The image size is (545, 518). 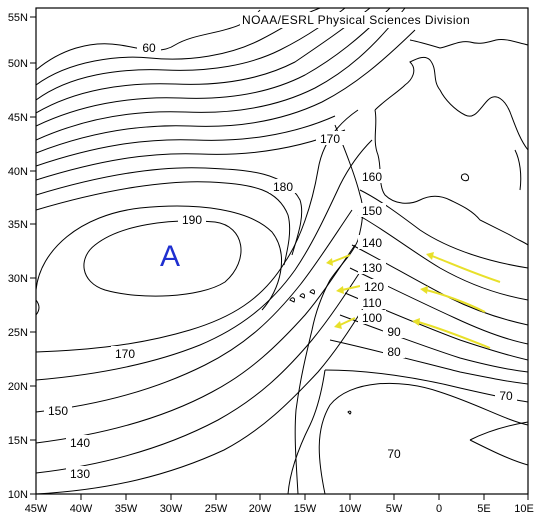 What do you see at coordinates (18, 279) in the screenshot?
I see `lat-label: 30N` at bounding box center [18, 279].